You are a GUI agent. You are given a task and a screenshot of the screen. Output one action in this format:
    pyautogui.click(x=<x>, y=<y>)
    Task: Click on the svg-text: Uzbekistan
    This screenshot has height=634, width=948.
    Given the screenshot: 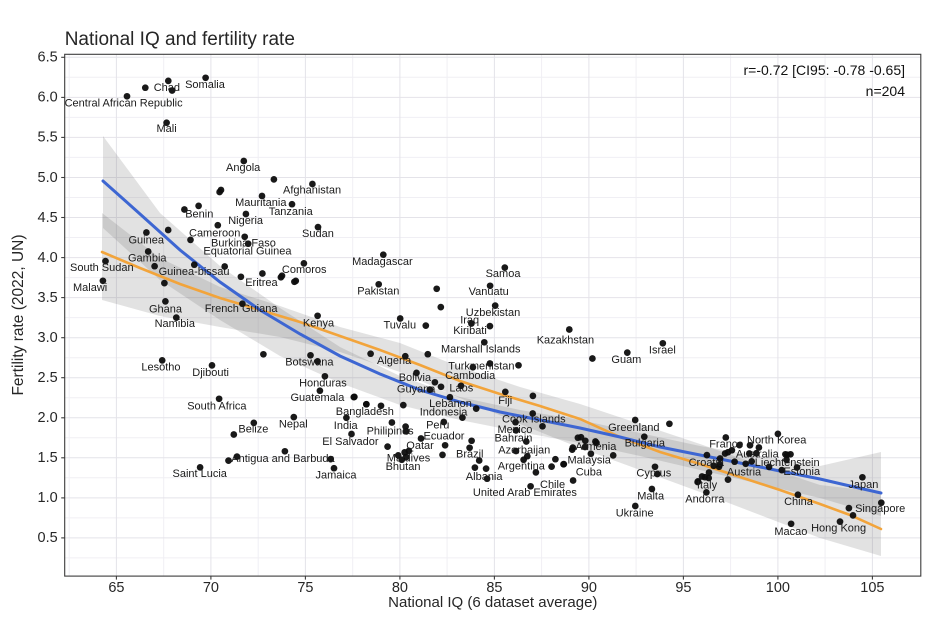 What is the action you would take?
    pyautogui.click(x=493, y=313)
    